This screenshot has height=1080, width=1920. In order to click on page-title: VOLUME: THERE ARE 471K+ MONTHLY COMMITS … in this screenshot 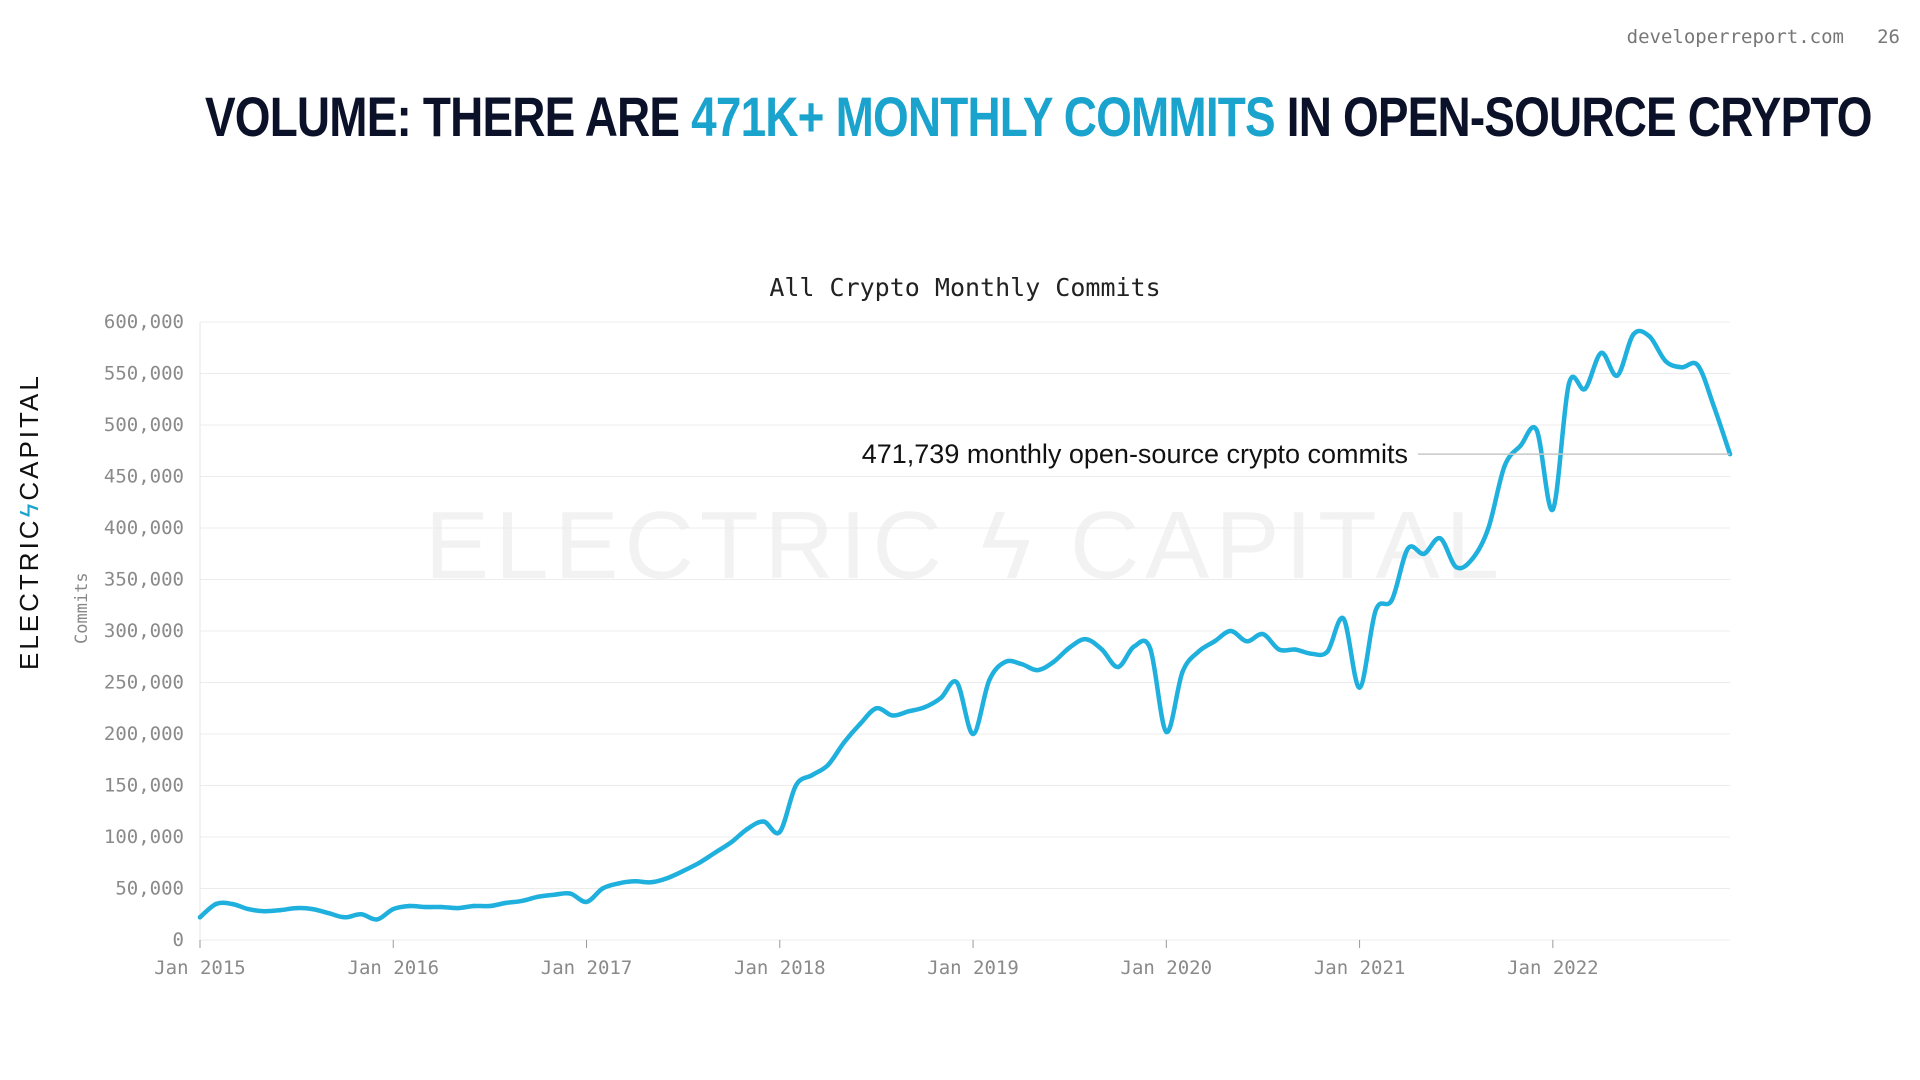, I will do `click(1038, 116)`.